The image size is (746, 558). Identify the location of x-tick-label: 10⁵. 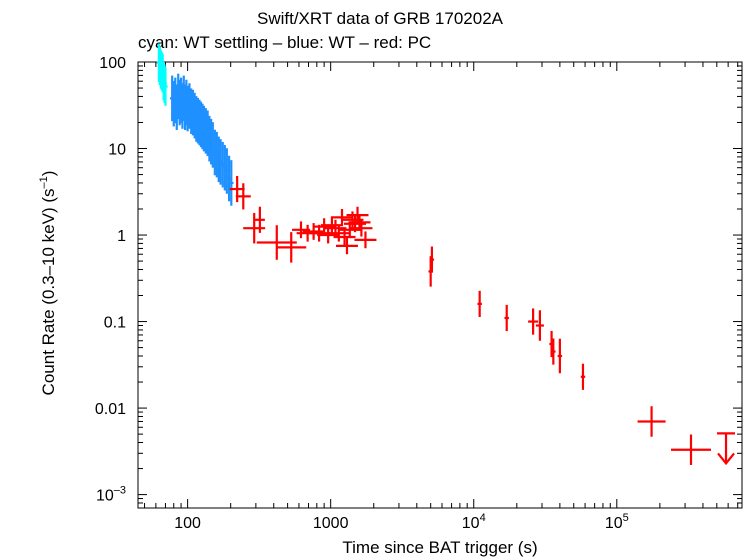
(617, 522).